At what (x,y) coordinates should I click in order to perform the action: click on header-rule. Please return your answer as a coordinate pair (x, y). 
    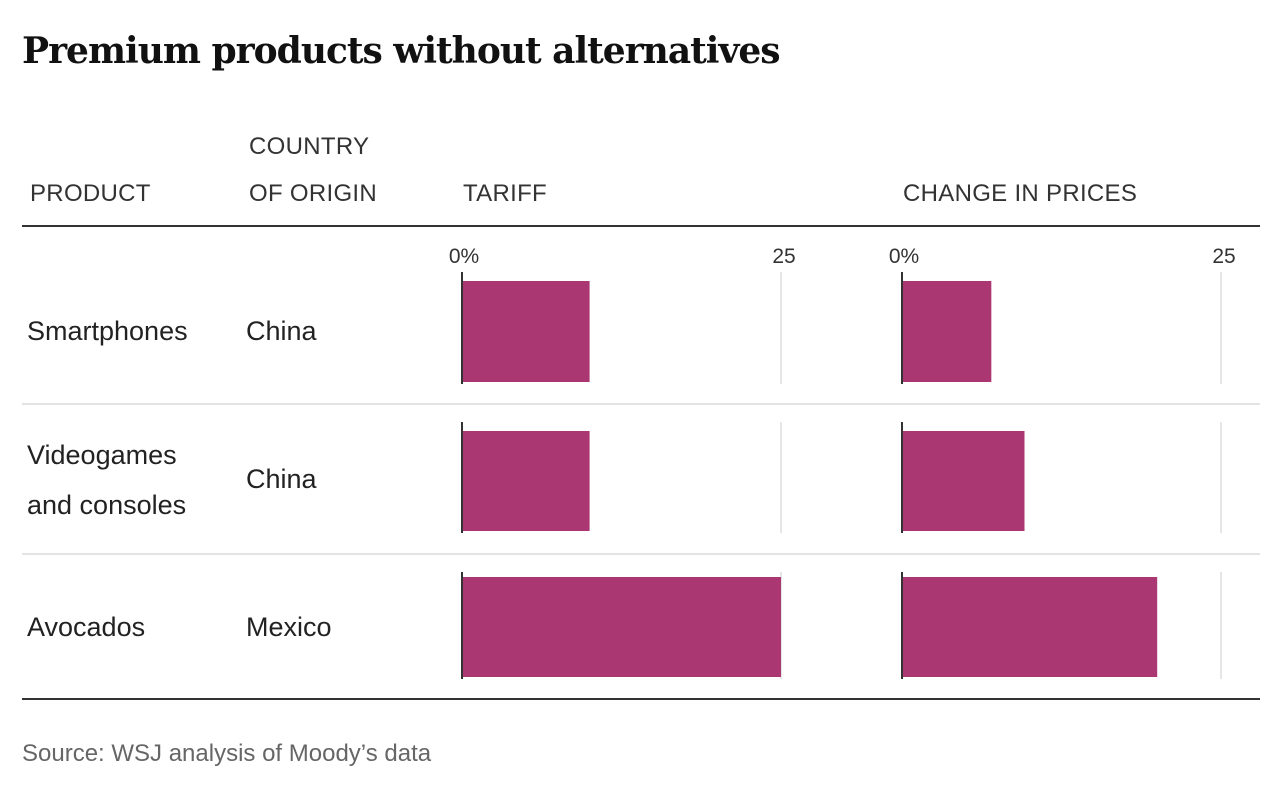
    Looking at the image, I should click on (641, 226).